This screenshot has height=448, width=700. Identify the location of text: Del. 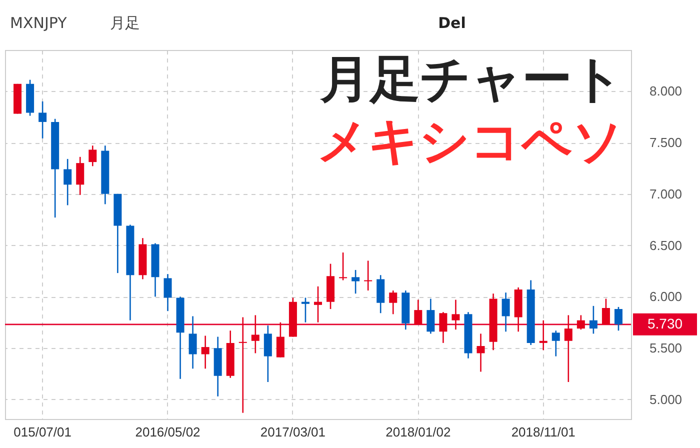
(452, 23).